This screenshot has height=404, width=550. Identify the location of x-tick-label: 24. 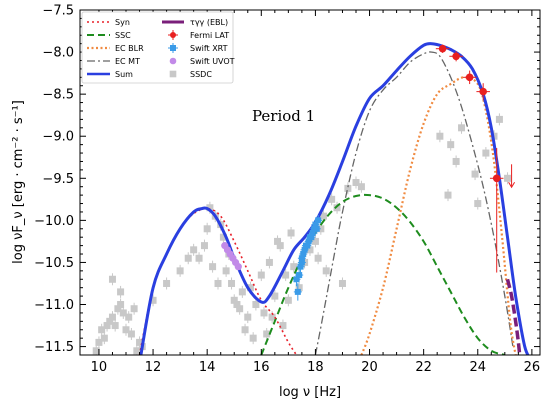
(477, 367).